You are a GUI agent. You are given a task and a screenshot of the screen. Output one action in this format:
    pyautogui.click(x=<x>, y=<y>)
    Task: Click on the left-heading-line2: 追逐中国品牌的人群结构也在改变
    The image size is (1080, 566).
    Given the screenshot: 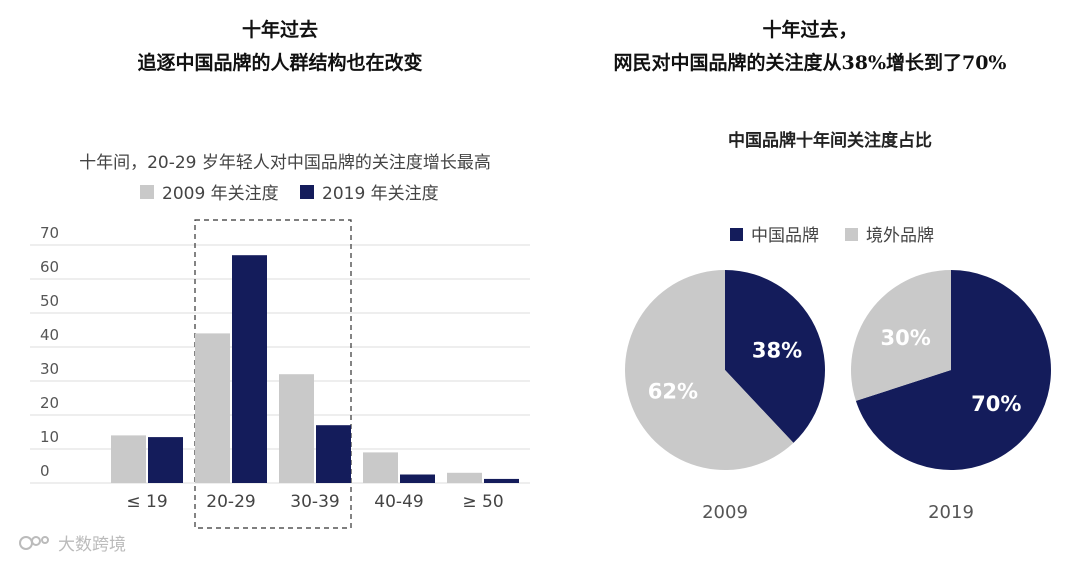 What is the action you would take?
    pyautogui.click(x=280, y=63)
    